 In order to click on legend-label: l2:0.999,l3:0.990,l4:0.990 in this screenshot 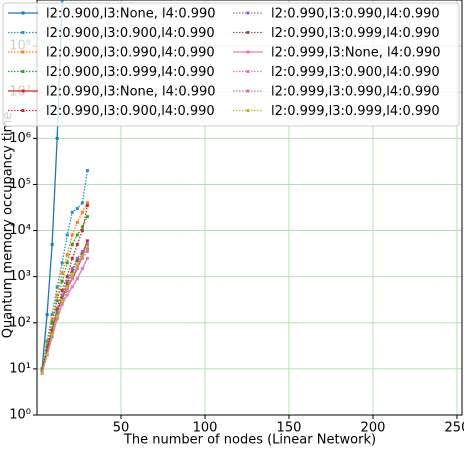, I will do `click(355, 92)`.